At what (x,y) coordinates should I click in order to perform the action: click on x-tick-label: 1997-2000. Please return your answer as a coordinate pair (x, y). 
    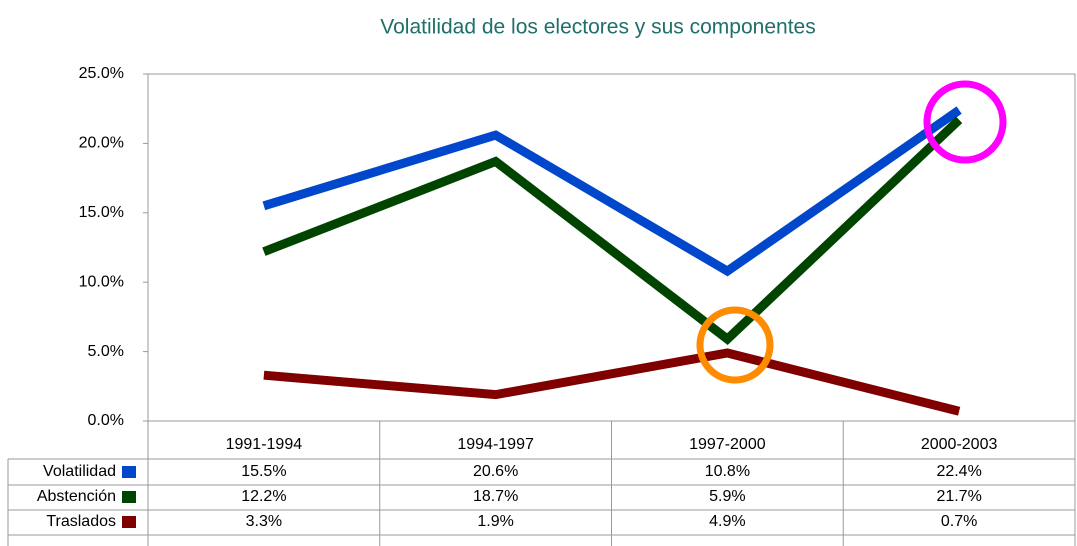
    Looking at the image, I should click on (727, 444).